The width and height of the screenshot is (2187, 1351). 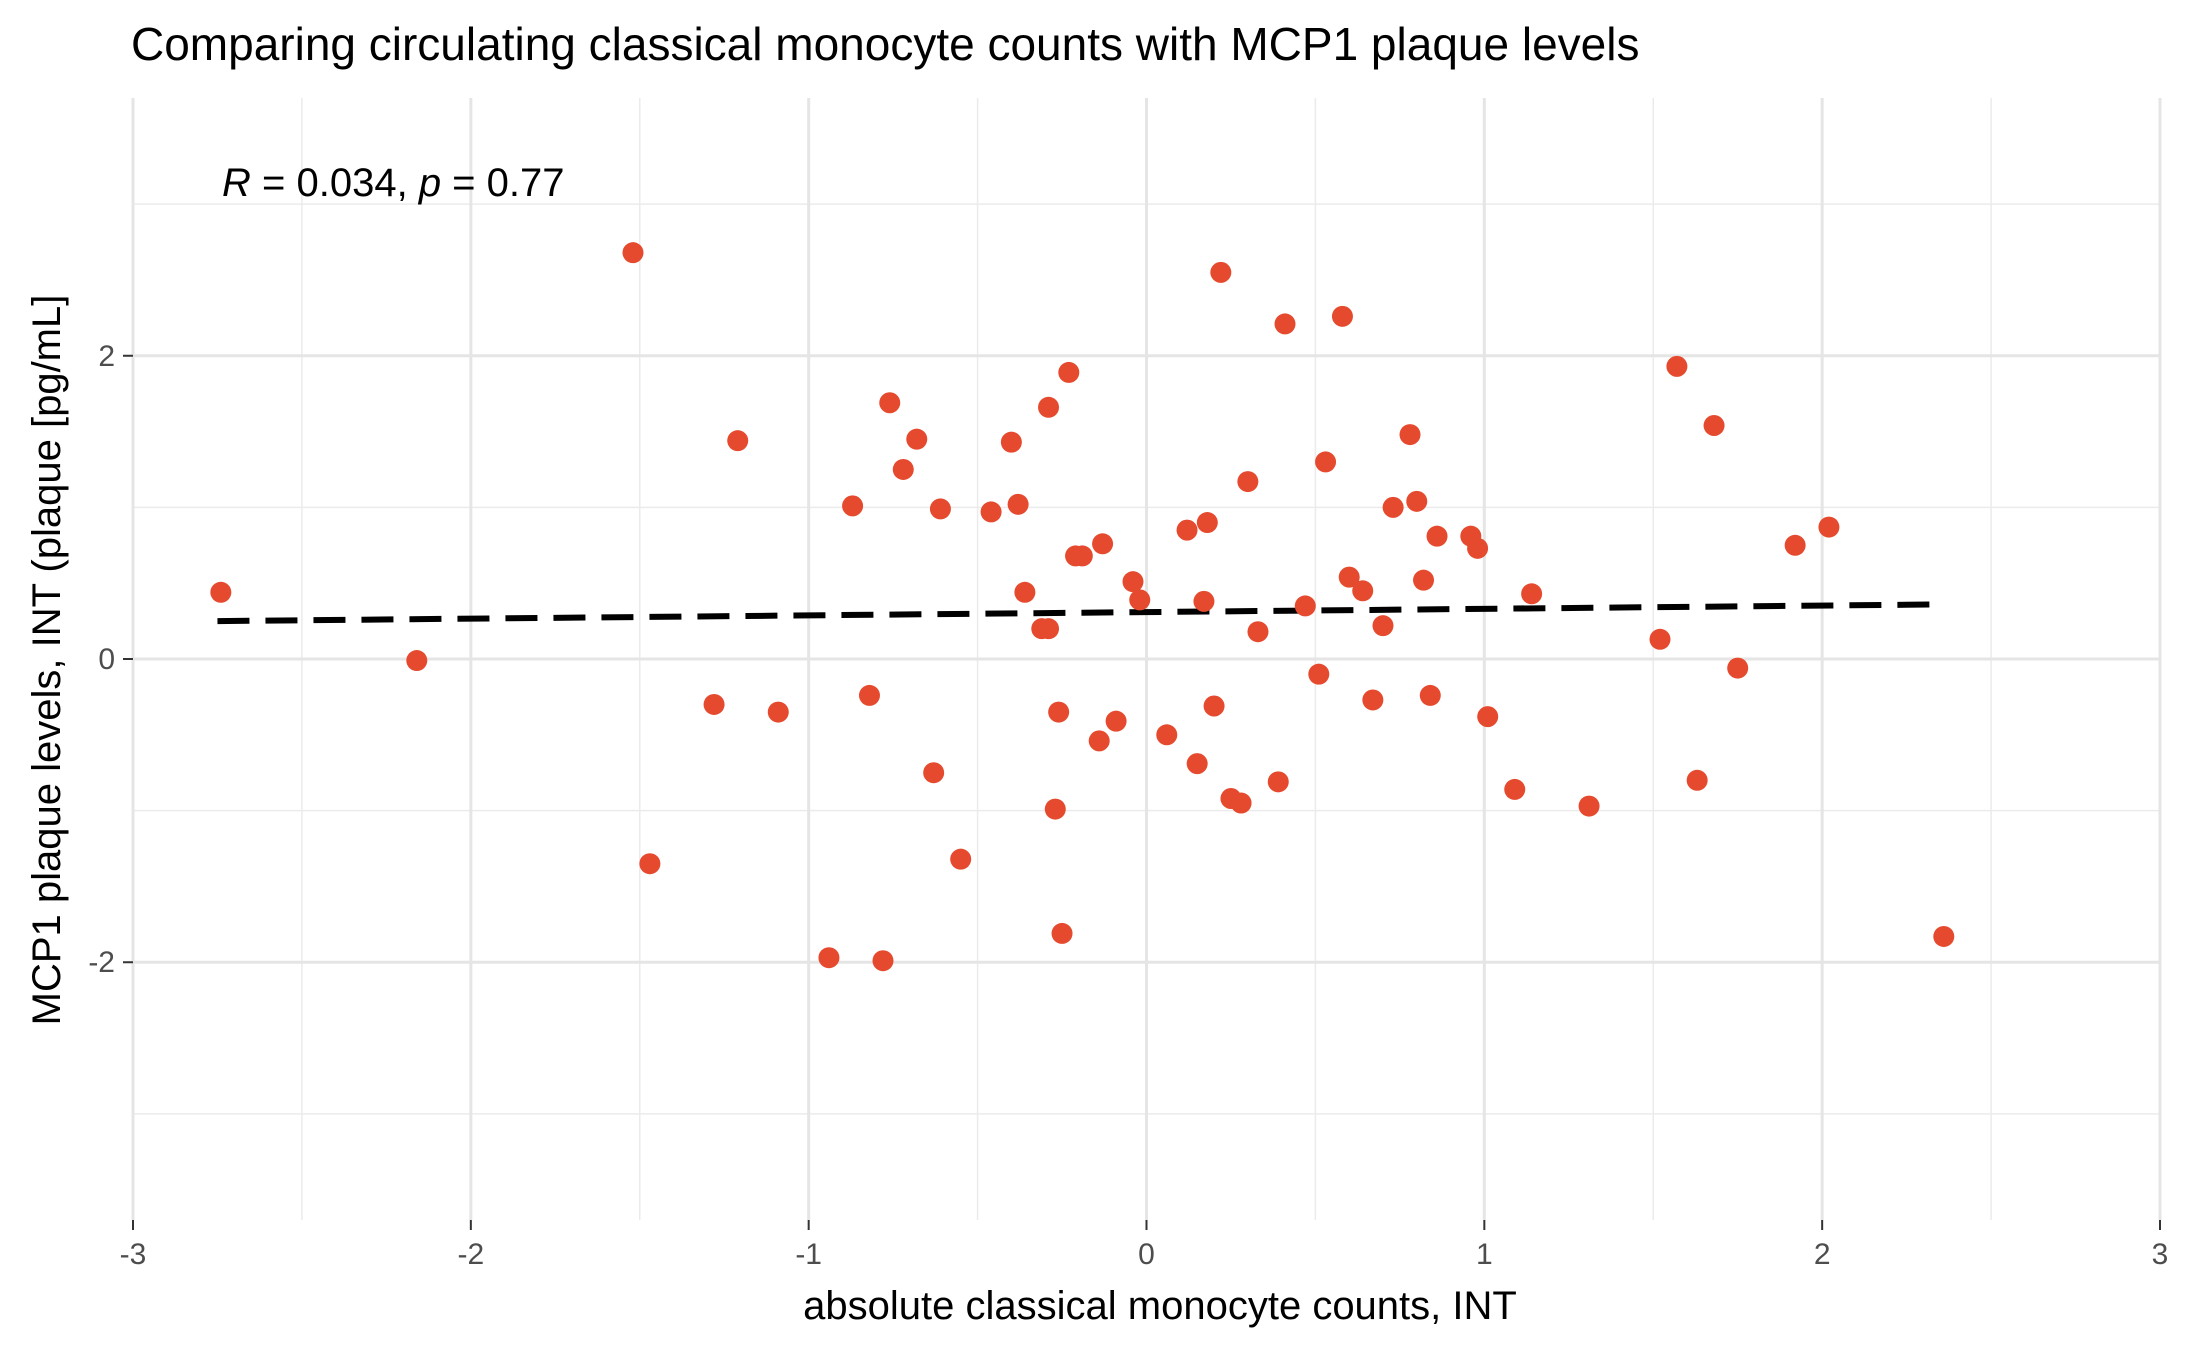 I want to click on x-tick-label: 1, so click(x=1484, y=1254).